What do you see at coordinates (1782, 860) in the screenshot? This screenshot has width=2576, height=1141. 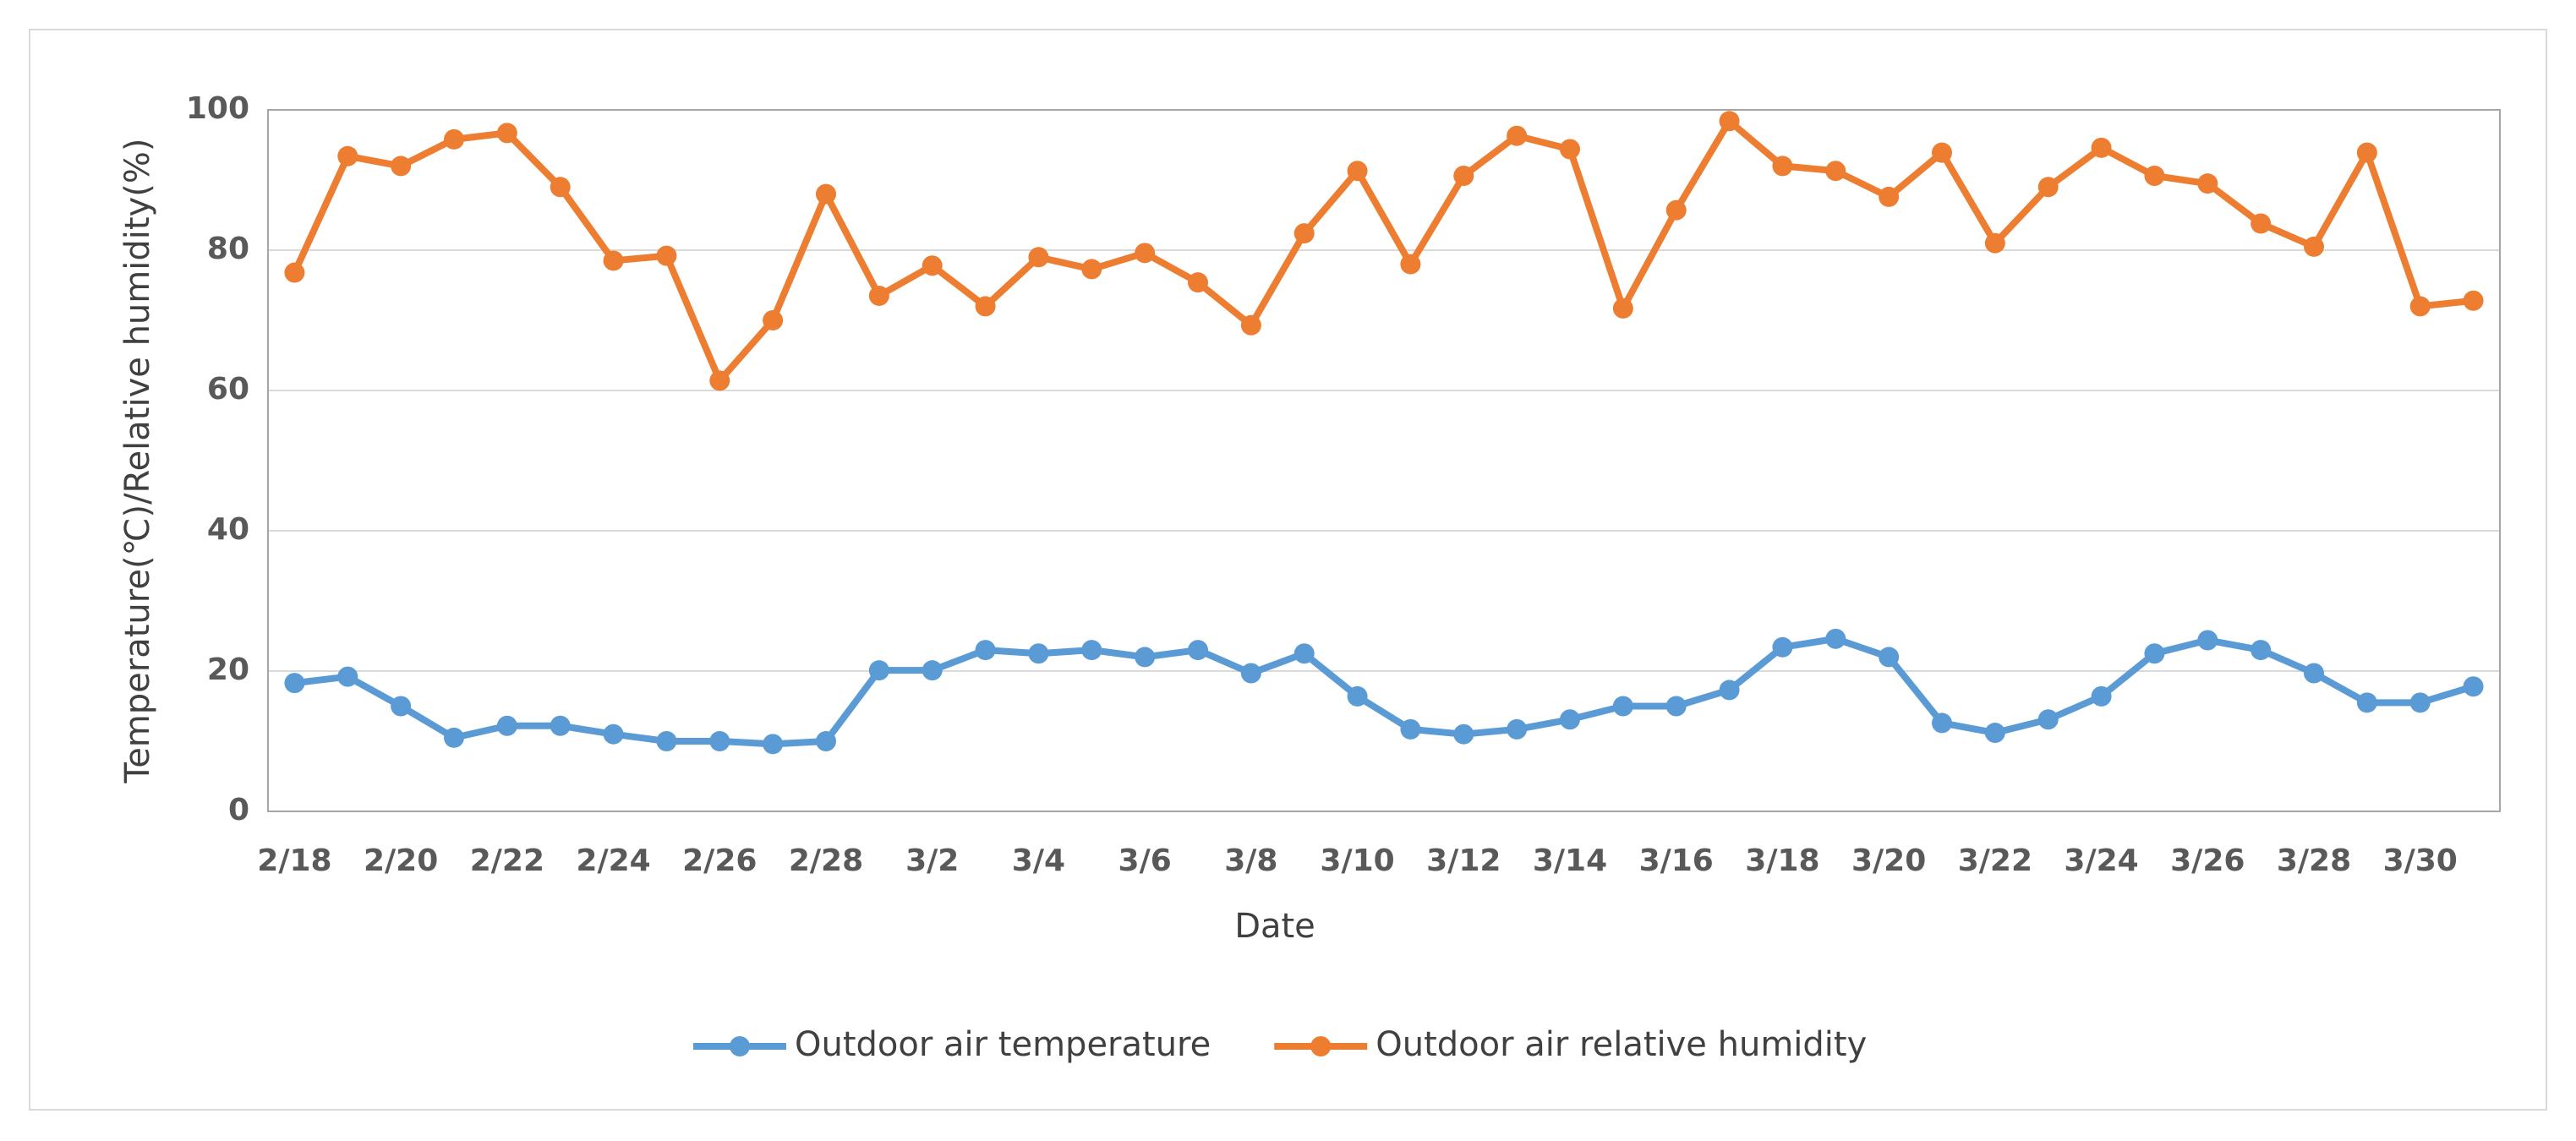 I see `x-tick-label: 3/18` at bounding box center [1782, 860].